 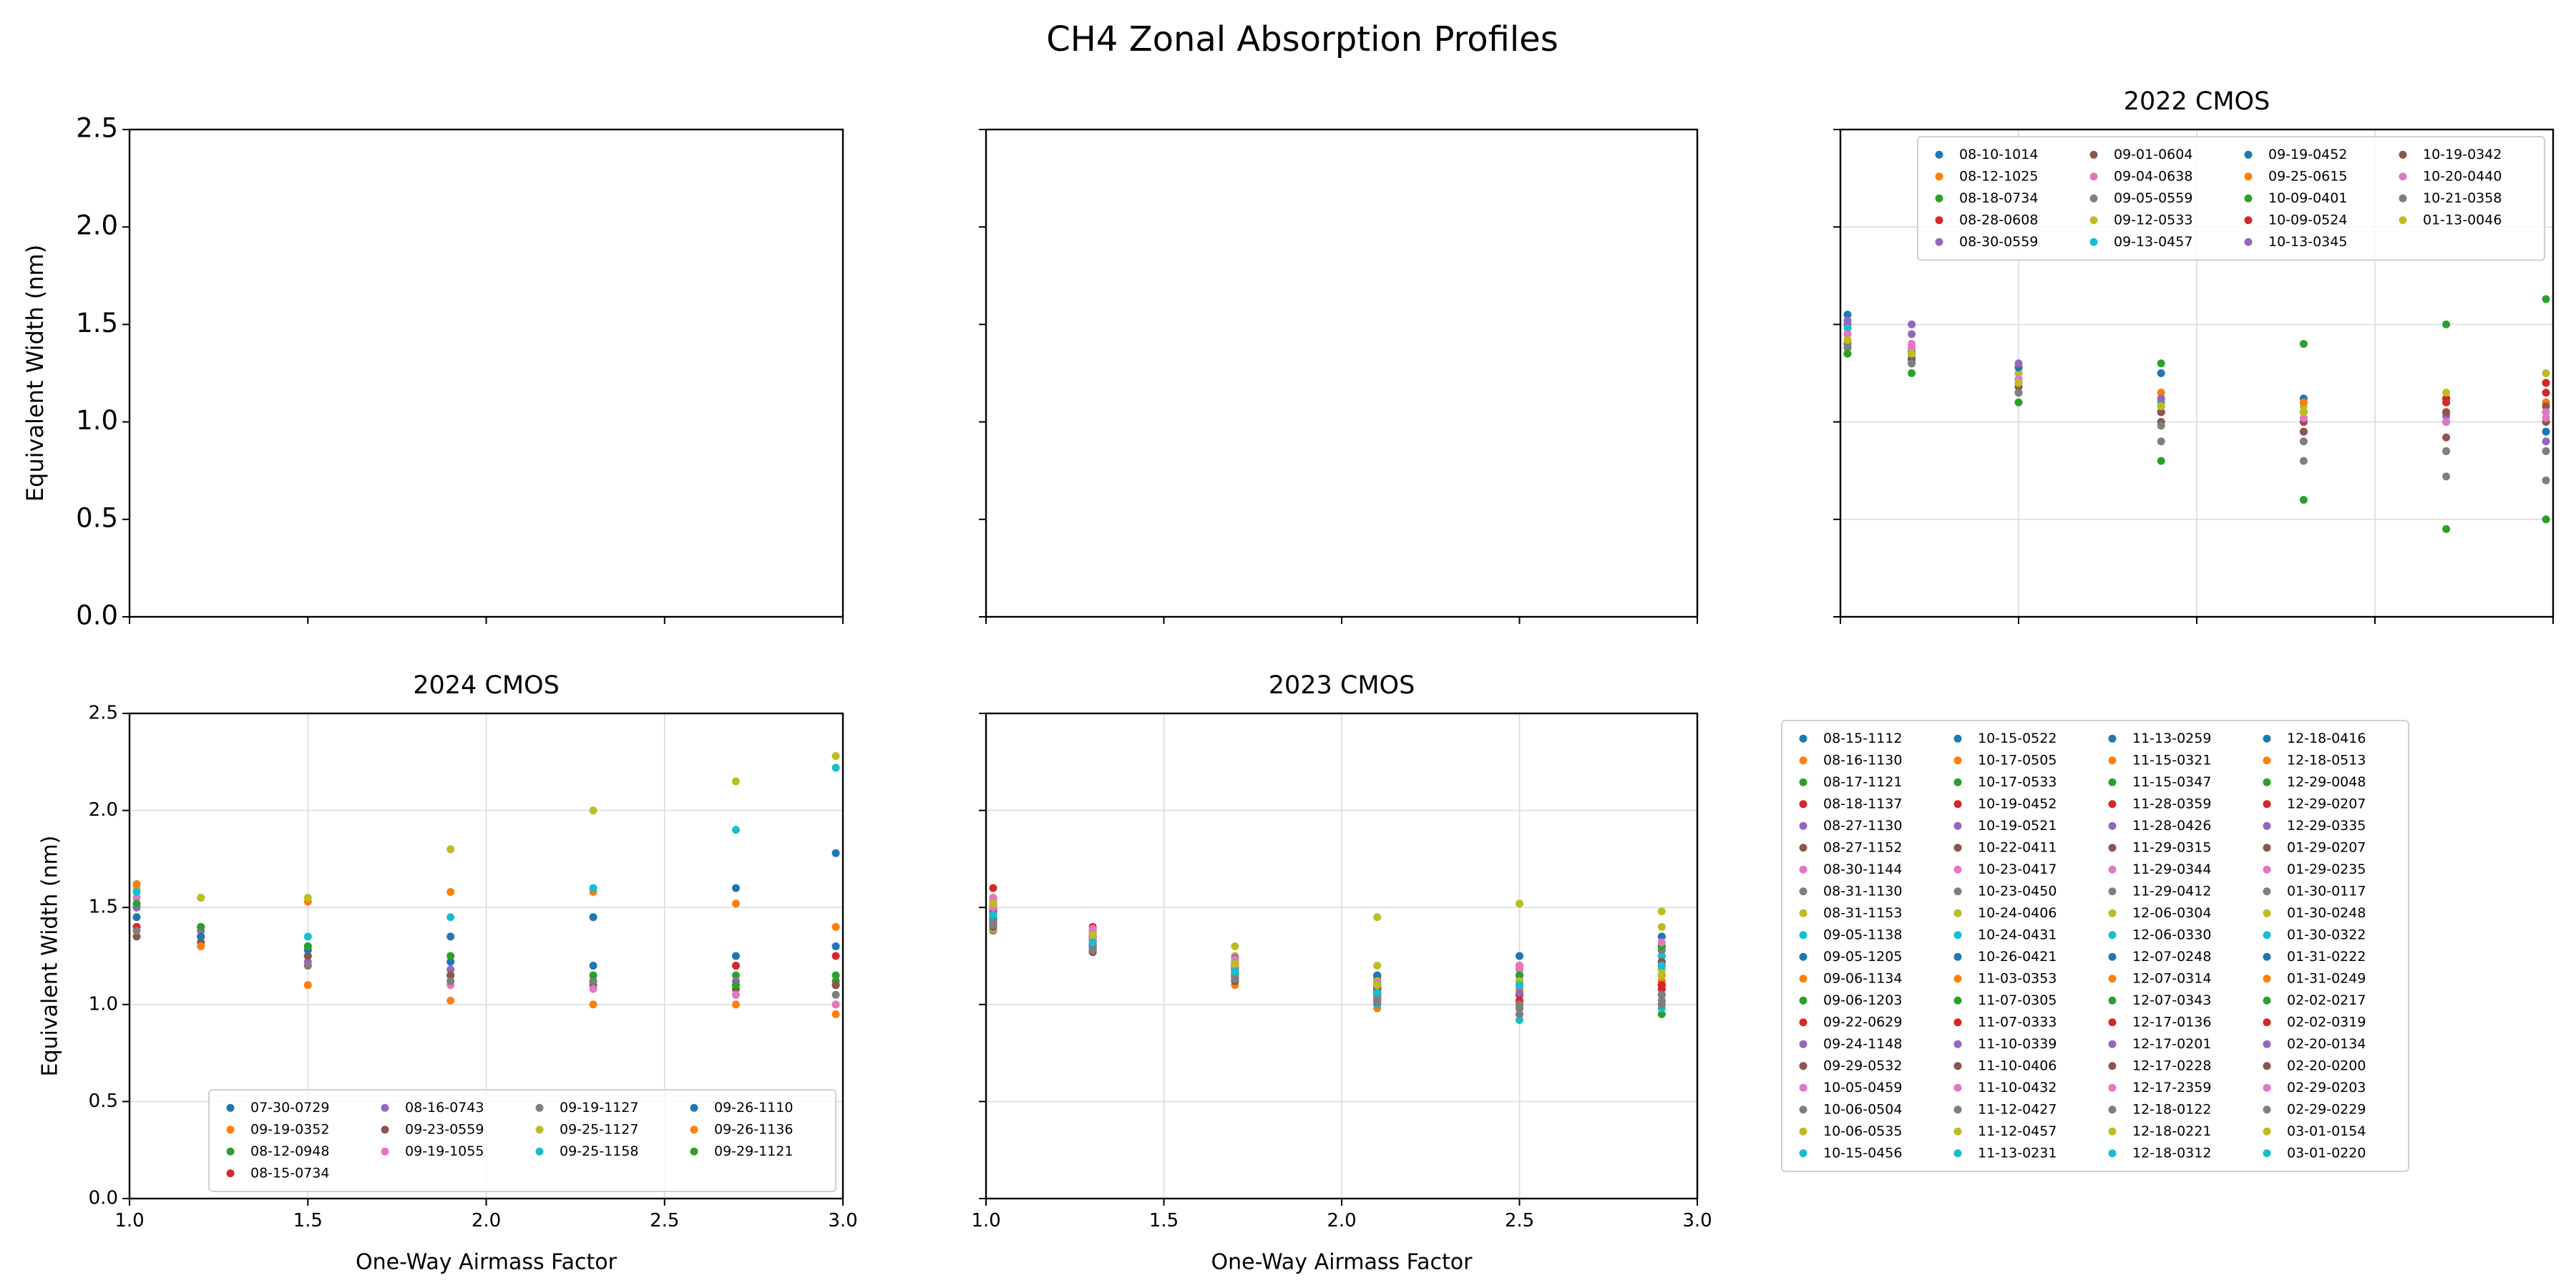 What do you see at coordinates (753, 1129) in the screenshot?
I see `legend-label: 09-26-1136` at bounding box center [753, 1129].